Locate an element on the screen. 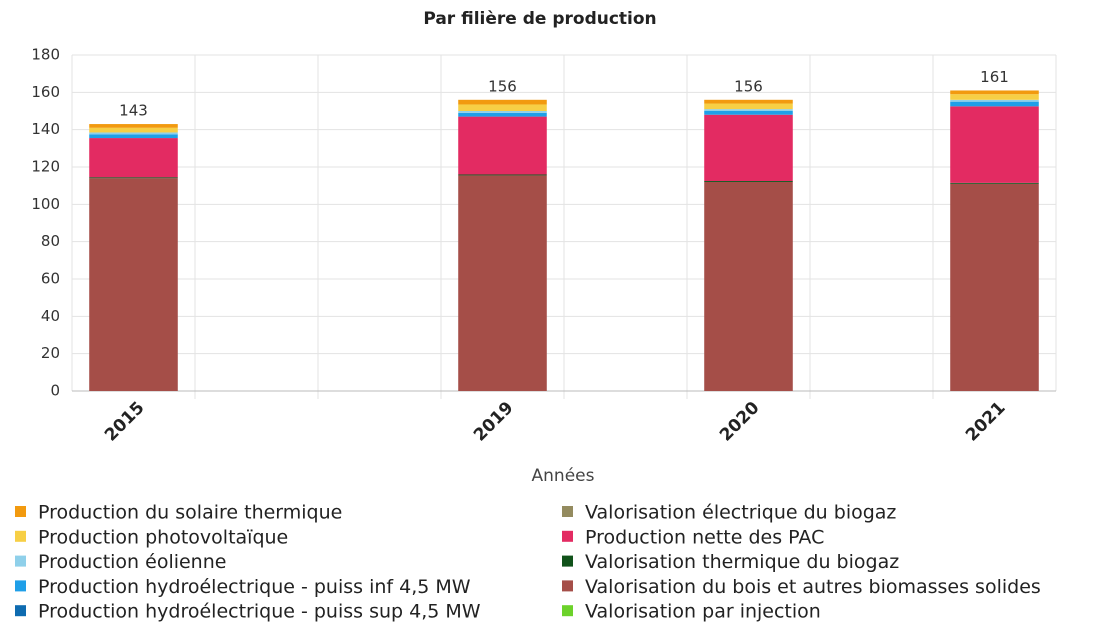 The image size is (1106, 627). legend-label: Valorisation par injection is located at coordinates (703, 612).